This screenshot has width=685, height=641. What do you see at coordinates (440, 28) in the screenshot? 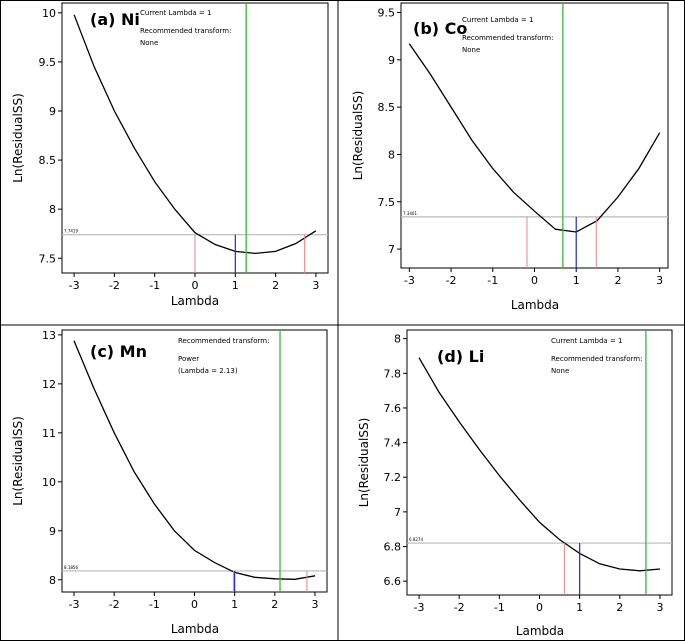
I see `panel-label: (b) Co` at bounding box center [440, 28].